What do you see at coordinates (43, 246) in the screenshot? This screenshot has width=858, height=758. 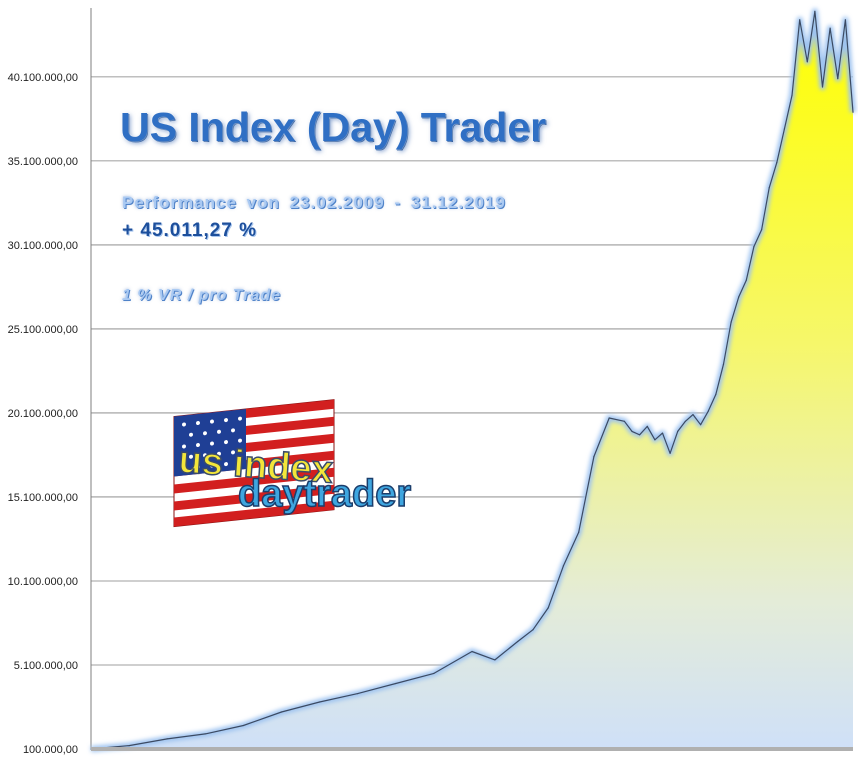 I see `y-tick-label: 30.100.000,00` at bounding box center [43, 246].